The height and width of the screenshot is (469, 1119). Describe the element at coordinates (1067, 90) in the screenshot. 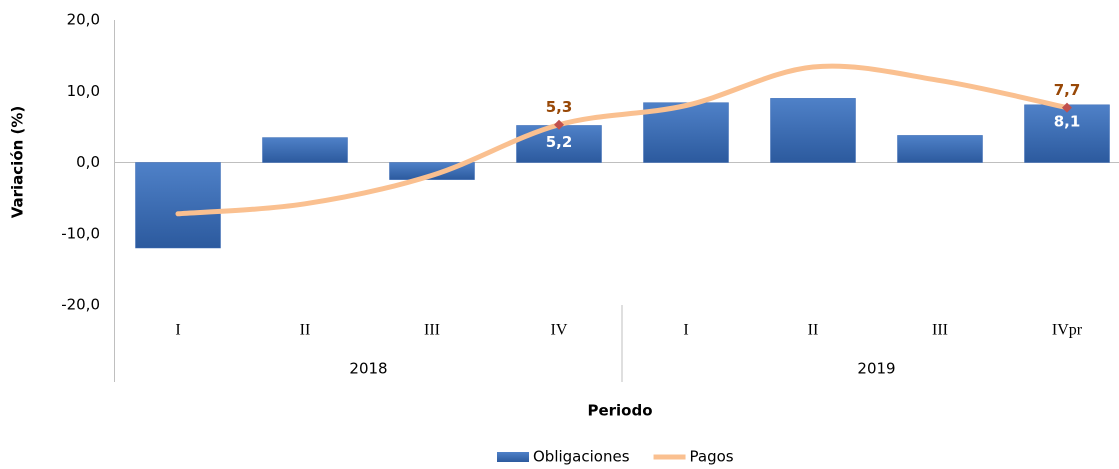

I see `line-label: 7,7` at that location.